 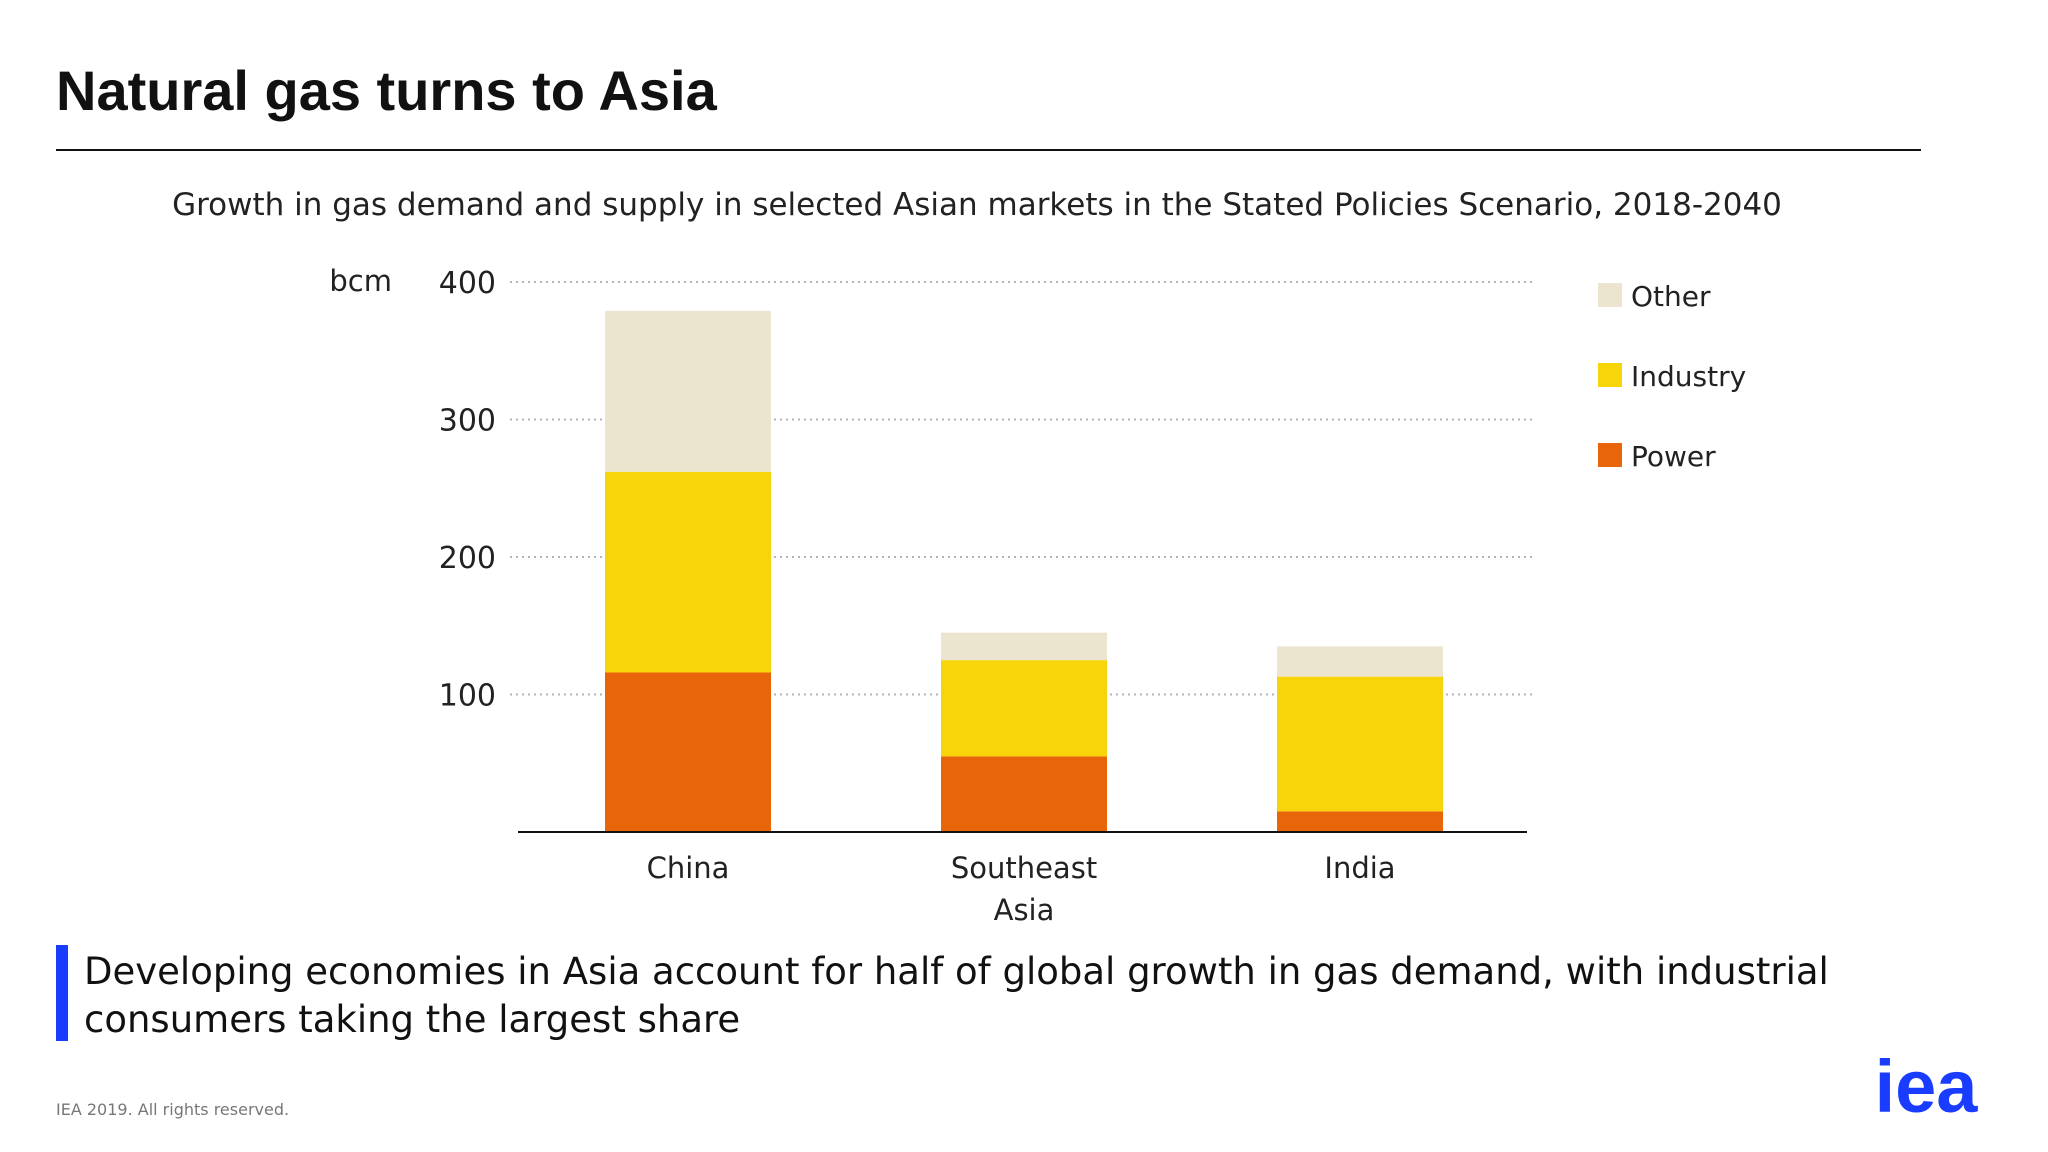 I want to click on x-tick-label-line: Southeast, so click(x=1024, y=868).